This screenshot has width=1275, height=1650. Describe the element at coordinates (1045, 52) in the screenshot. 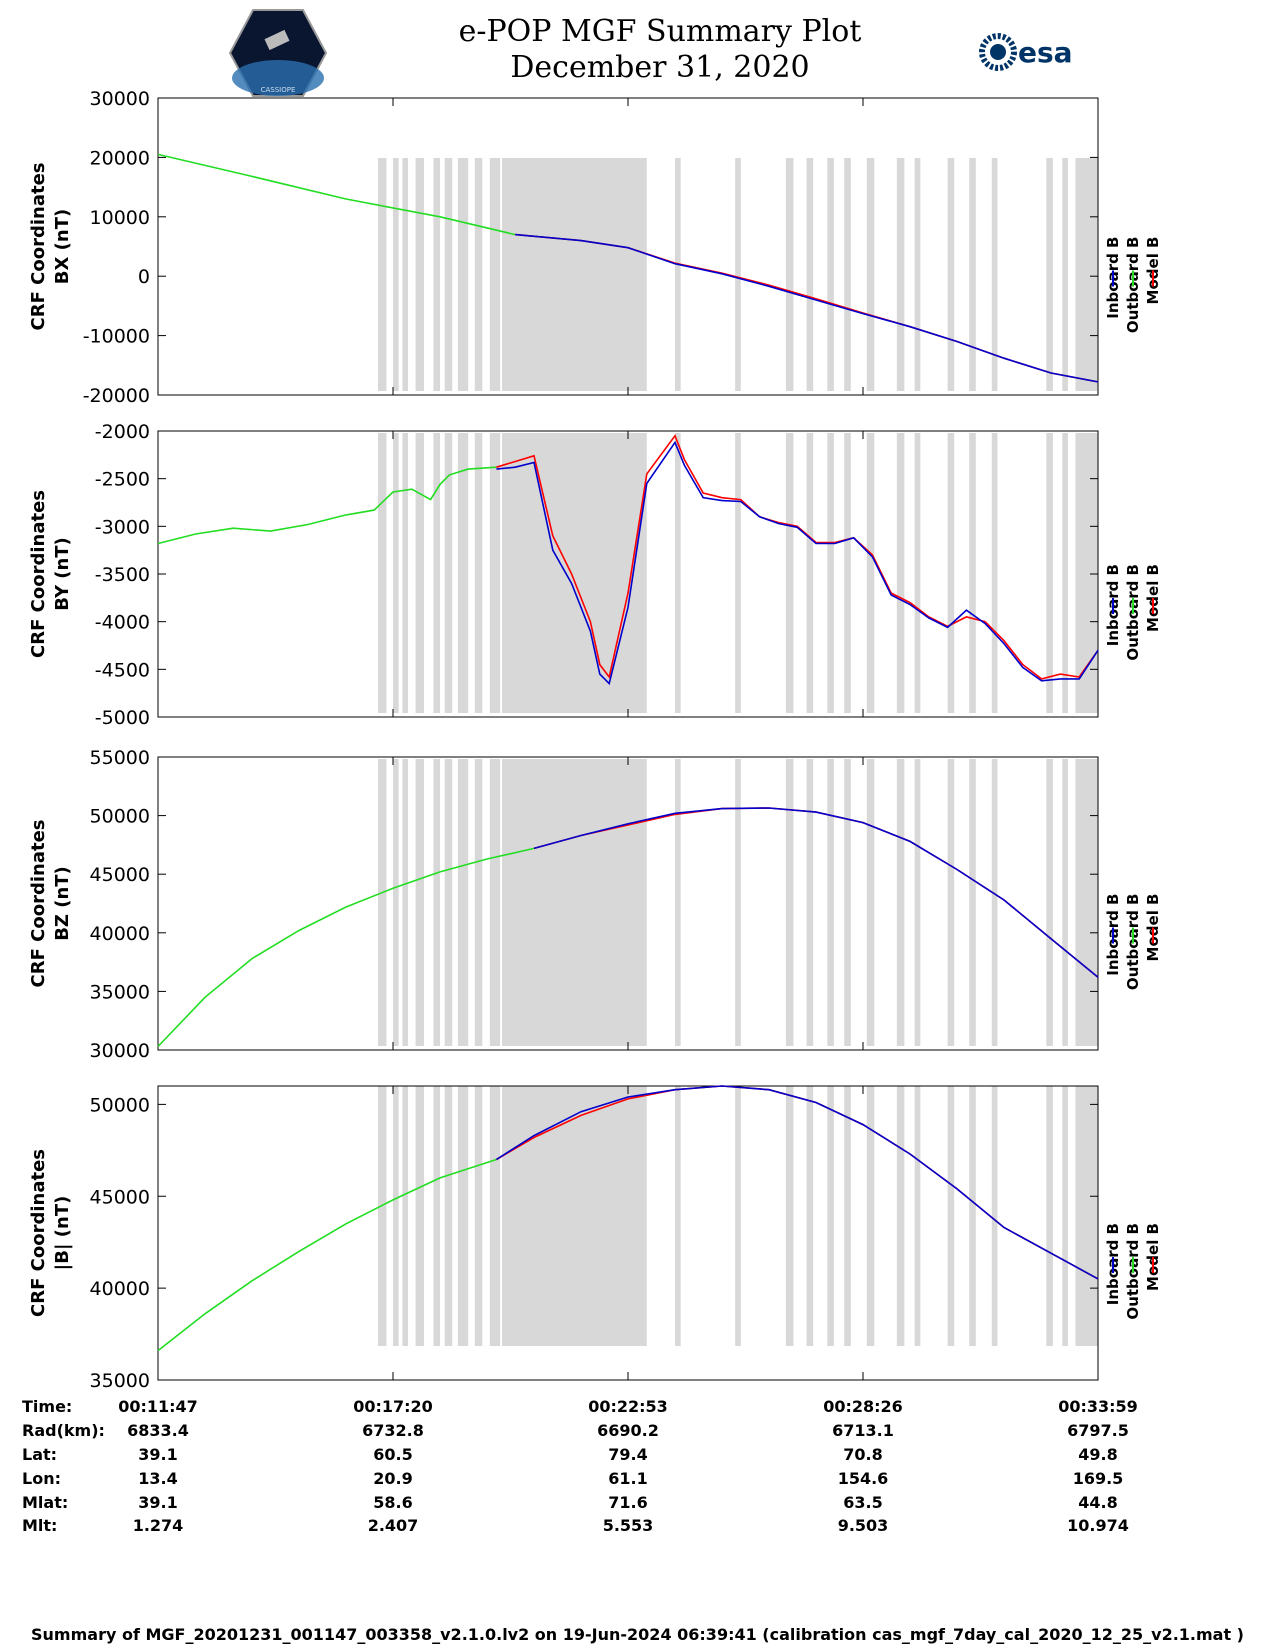

I see `esa-text: esa` at that location.